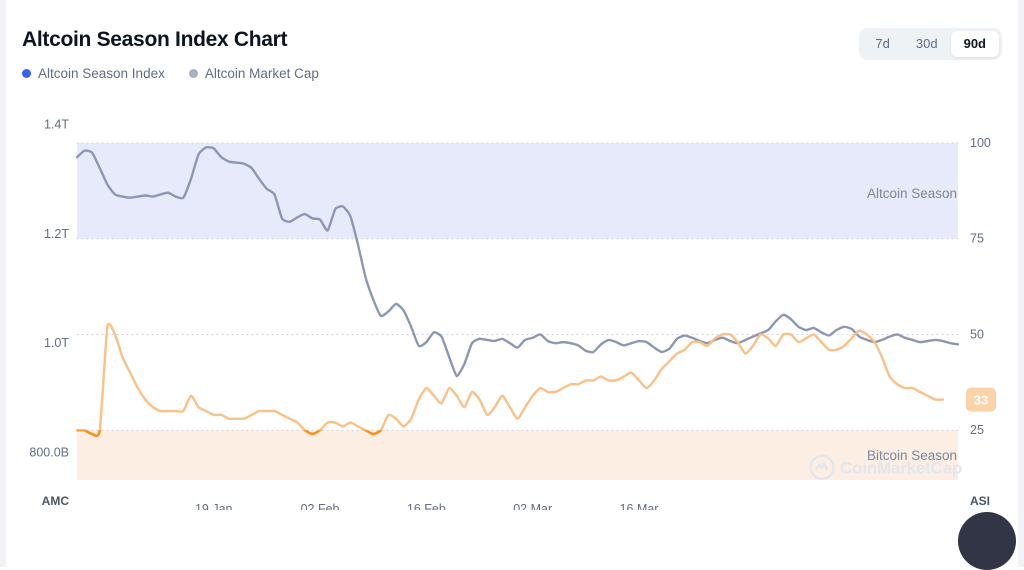  Describe the element at coordinates (927, 44) in the screenshot. I see `range-button-30d: 30d` at that location.